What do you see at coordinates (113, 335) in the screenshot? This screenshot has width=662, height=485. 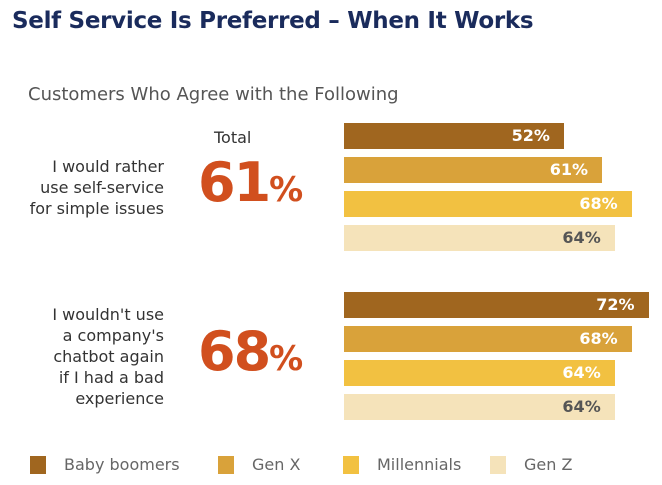 I see `category-label-line: a company's` at bounding box center [113, 335].